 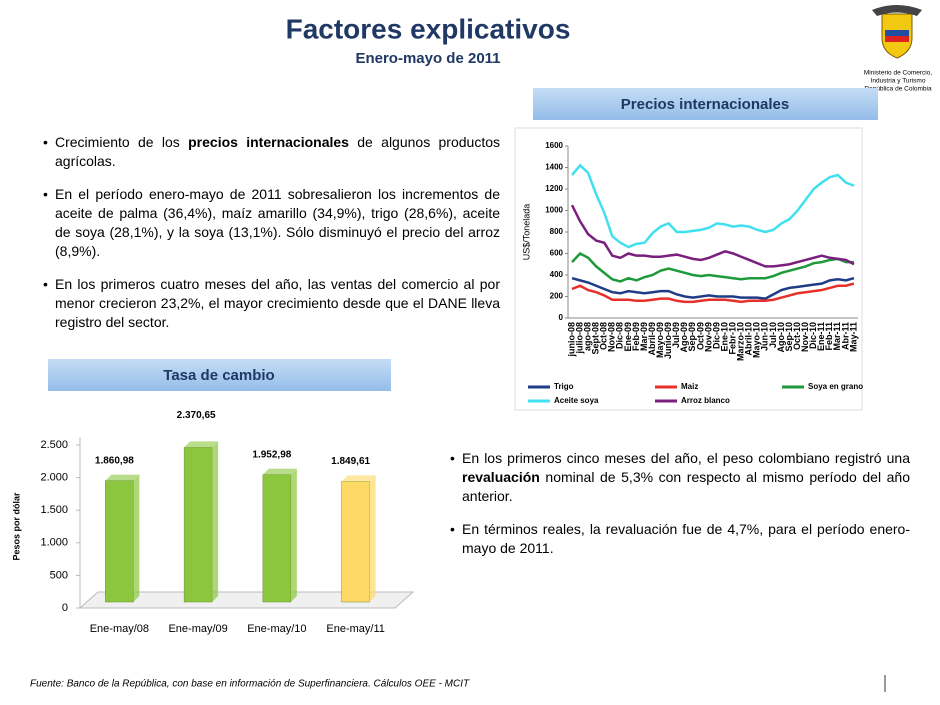 I want to click on x-tick-label: Ene-may/08, so click(x=119, y=629).